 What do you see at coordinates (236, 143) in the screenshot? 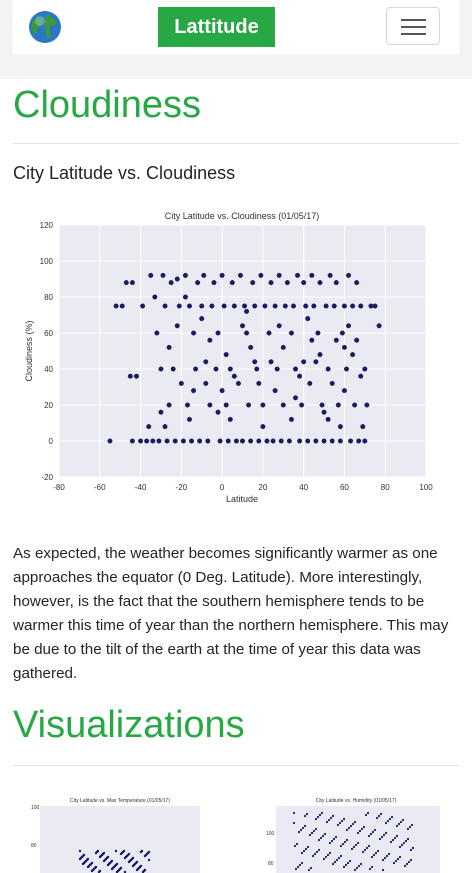
I see `divider` at bounding box center [236, 143].